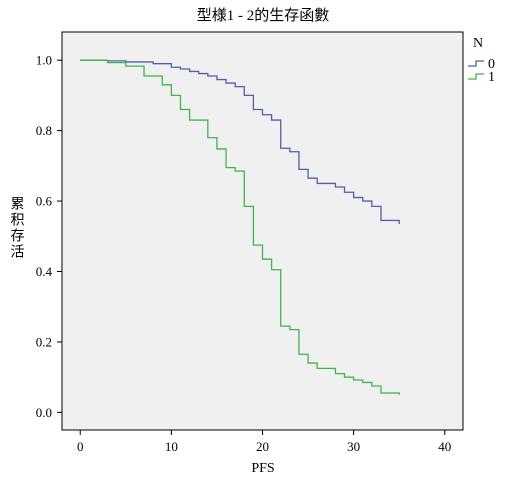 The width and height of the screenshot is (505, 483). Describe the element at coordinates (491, 64) in the screenshot. I see `legend-label-0: 0` at that location.